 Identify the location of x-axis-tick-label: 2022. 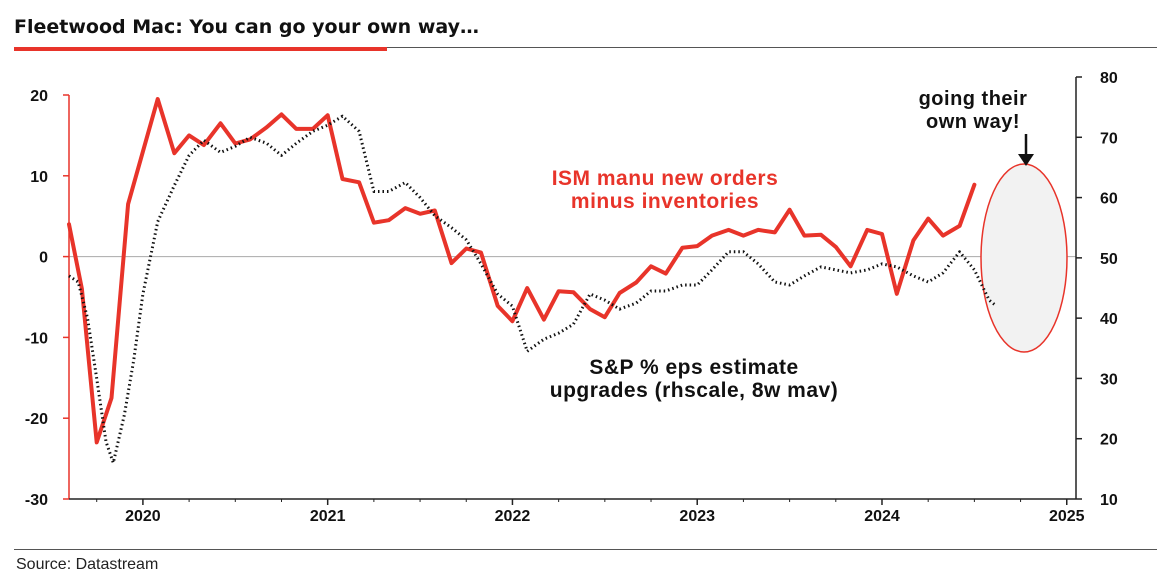
(513, 516).